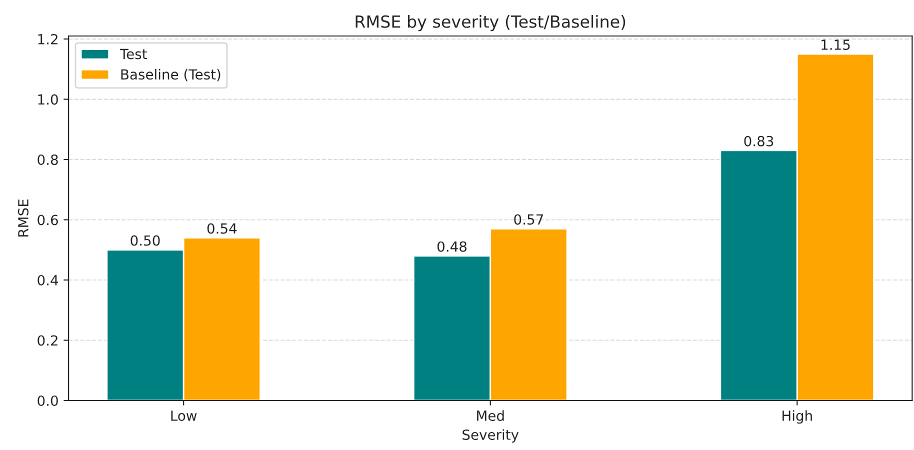 This screenshot has width=914, height=450. Describe the element at coordinates (170, 75) in the screenshot. I see `legend-label: Baseline (Test)` at that location.